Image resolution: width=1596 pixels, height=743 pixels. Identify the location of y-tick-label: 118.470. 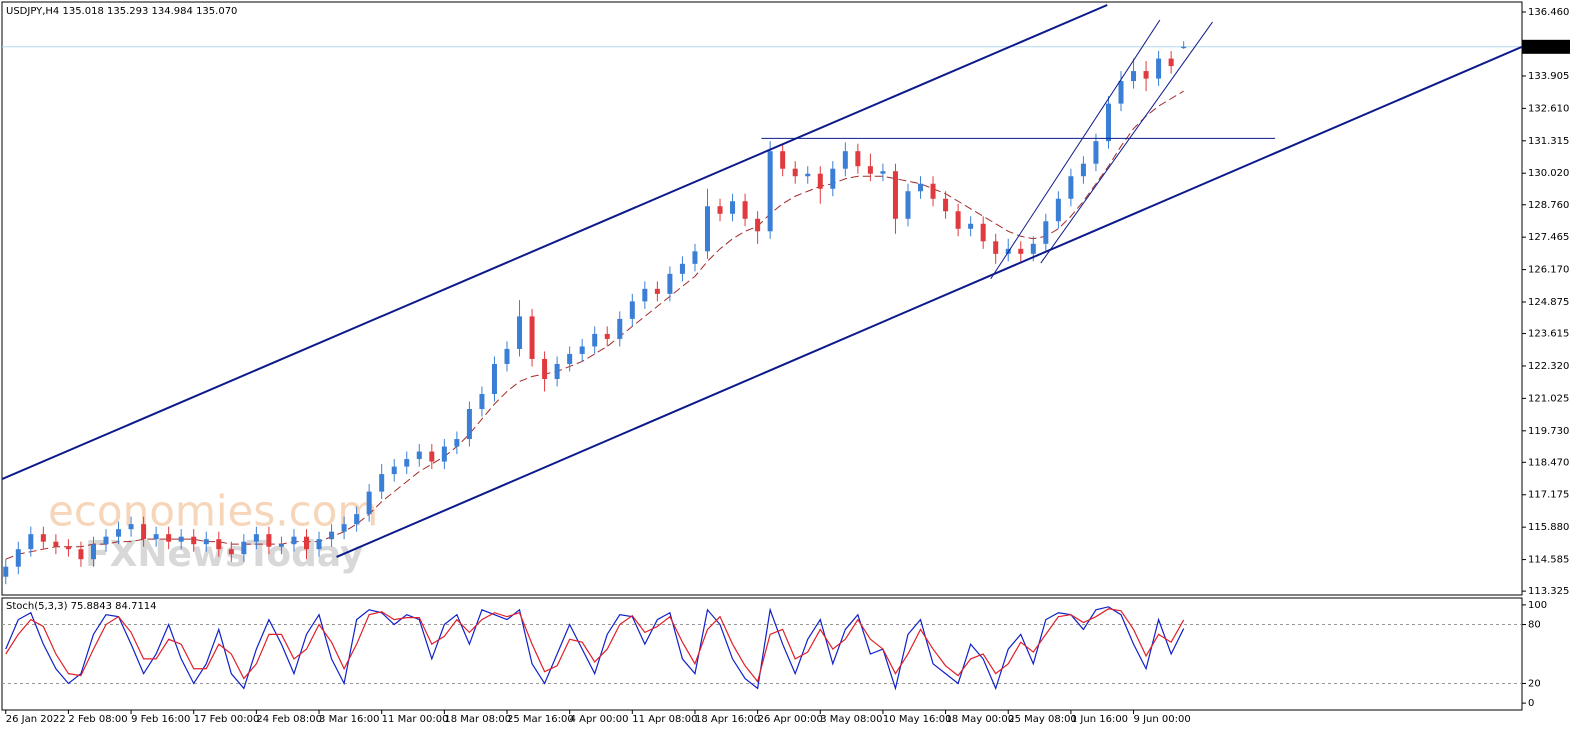
(1548, 462).